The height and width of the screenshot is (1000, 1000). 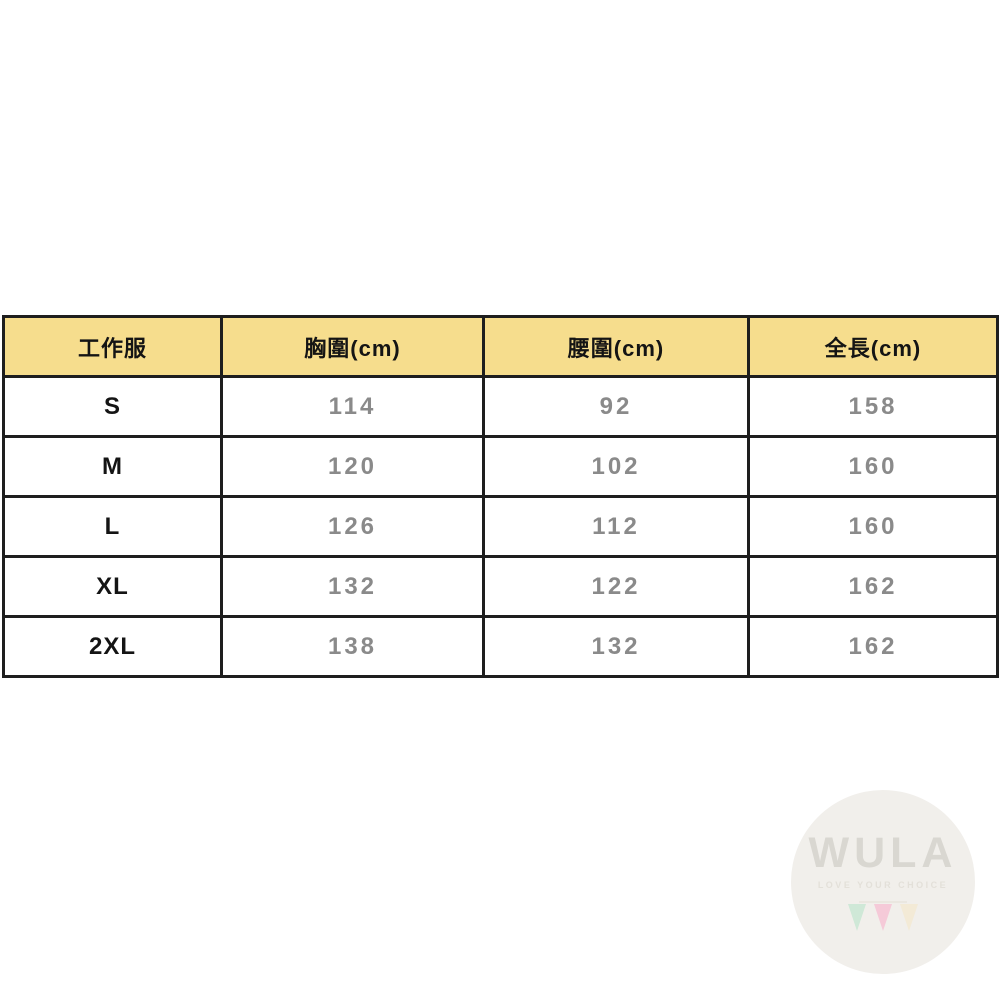 What do you see at coordinates (873, 406) in the screenshot?
I see `length-value: 158` at bounding box center [873, 406].